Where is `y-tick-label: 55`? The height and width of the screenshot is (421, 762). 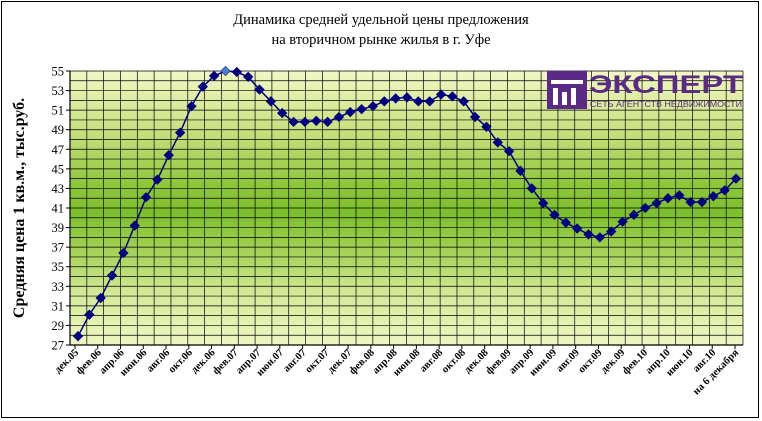 y-tick-label: 55 is located at coordinates (58, 72).